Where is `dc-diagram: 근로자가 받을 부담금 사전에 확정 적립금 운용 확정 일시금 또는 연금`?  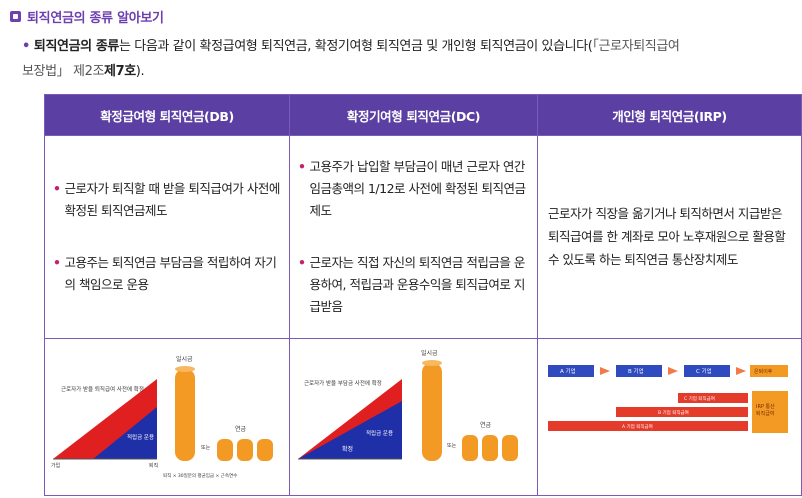
dc-diagram: 근로자가 받을 부담금 사전에 확정 적립금 운용 확정 일시금 또는 연금 is located at coordinates (408, 405).